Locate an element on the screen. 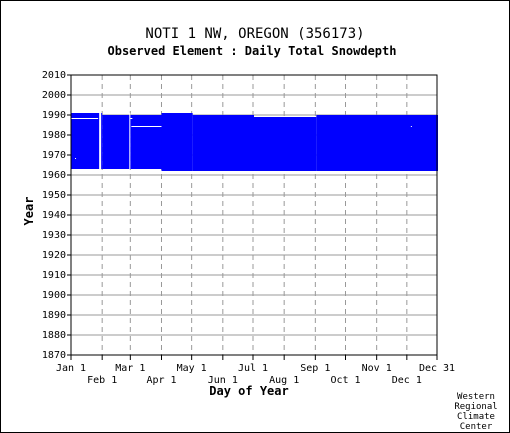  y-tick-label: 1960 is located at coordinates (54, 175).